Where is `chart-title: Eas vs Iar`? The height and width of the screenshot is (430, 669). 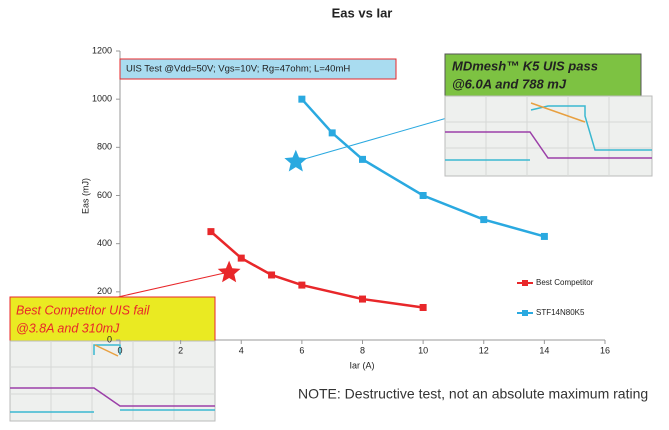
chart-title: Eas vs Iar is located at coordinates (362, 12).